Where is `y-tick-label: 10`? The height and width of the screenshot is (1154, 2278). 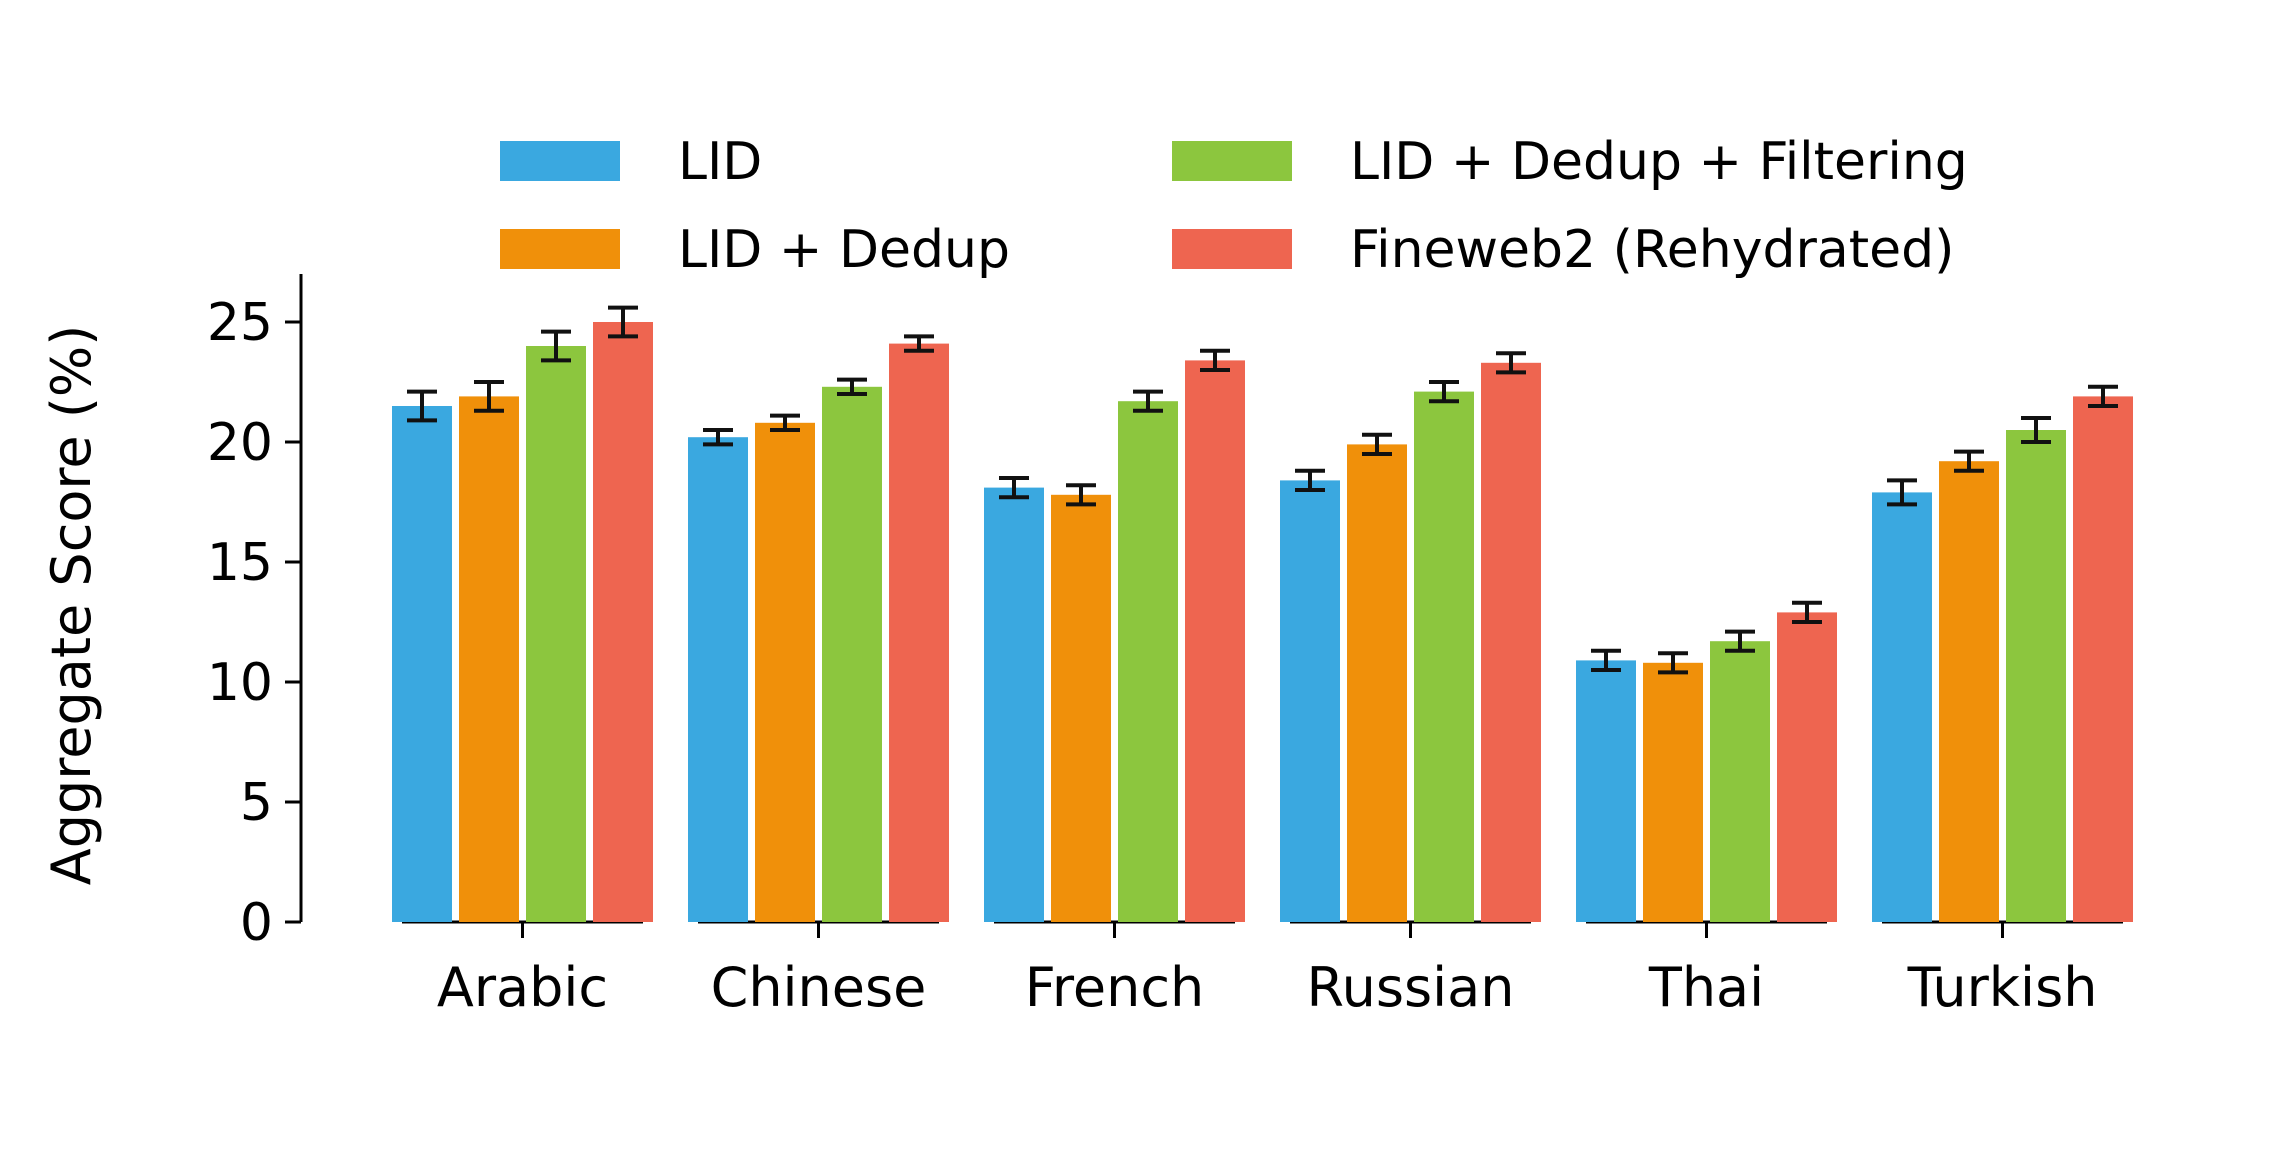
y-tick-label: 10 is located at coordinates (240, 683).